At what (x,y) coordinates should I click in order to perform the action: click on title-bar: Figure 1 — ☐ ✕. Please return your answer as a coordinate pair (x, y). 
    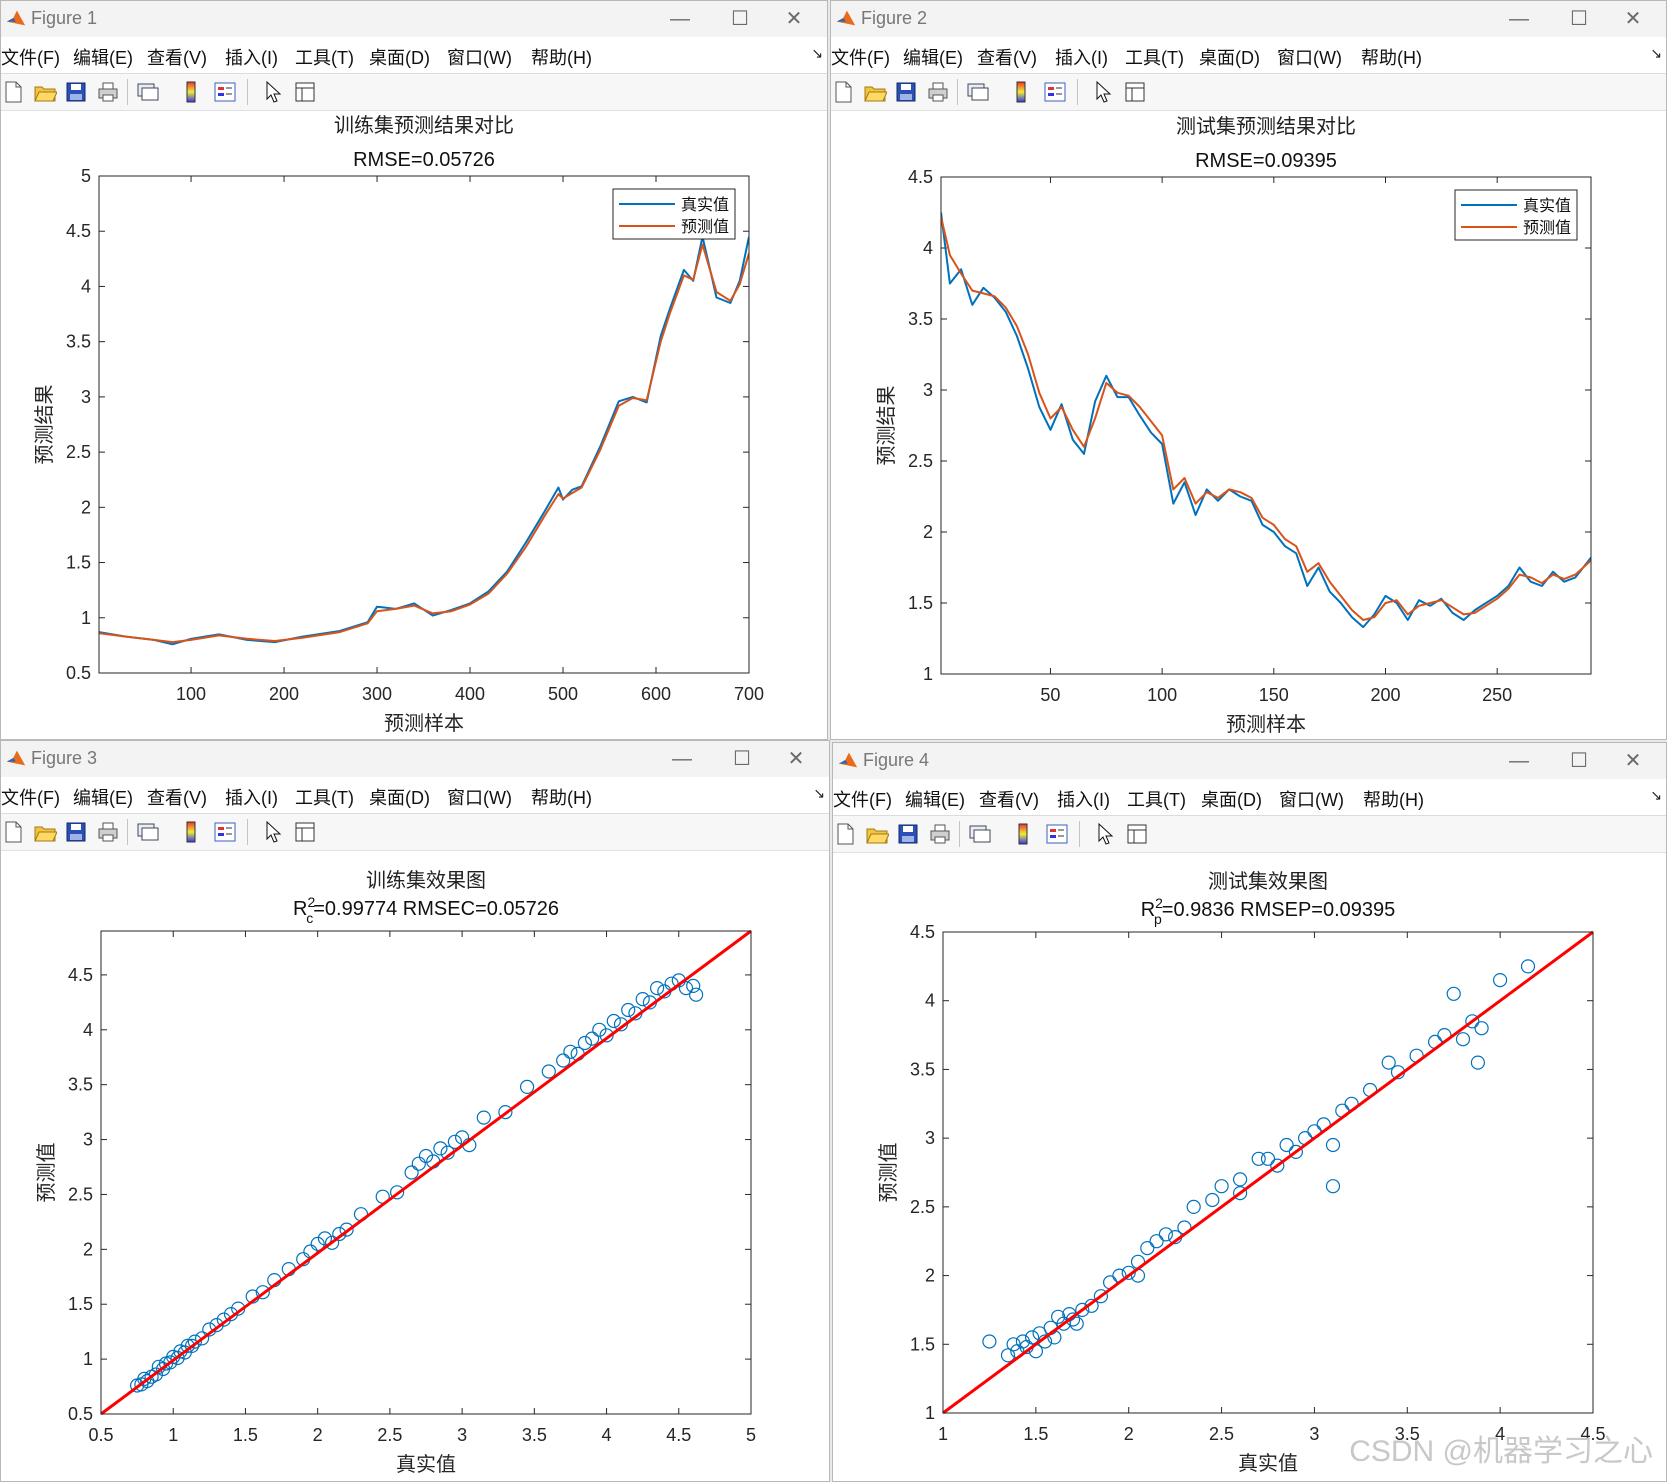
    Looking at the image, I should click on (414, 19).